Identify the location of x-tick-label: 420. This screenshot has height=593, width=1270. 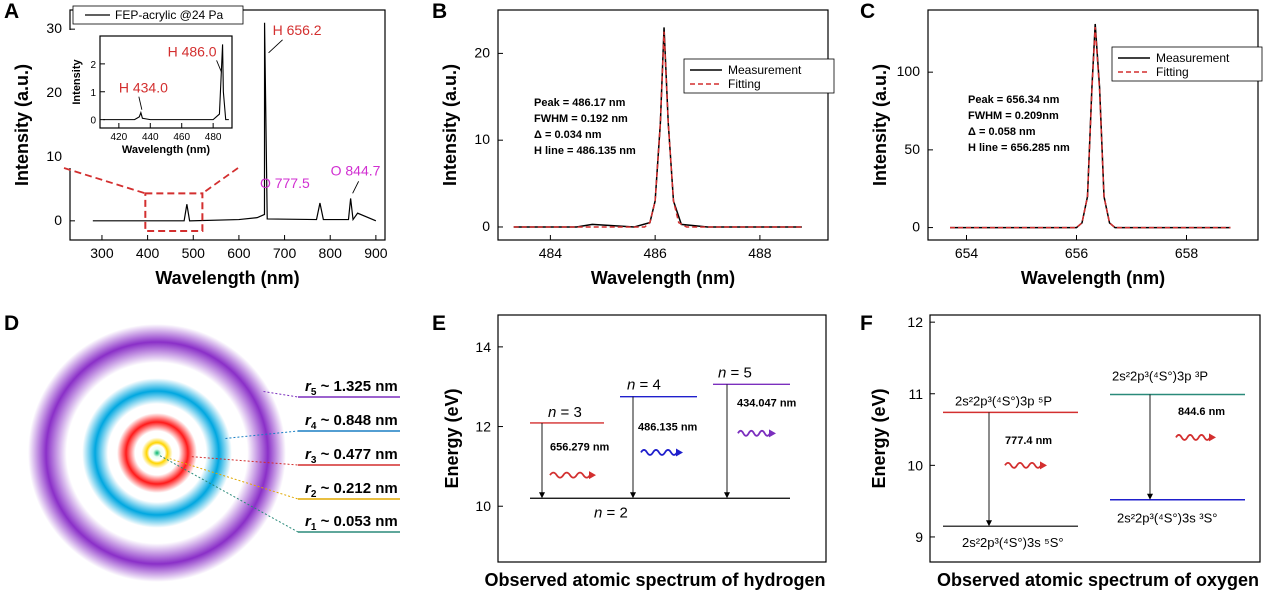
(119, 137).